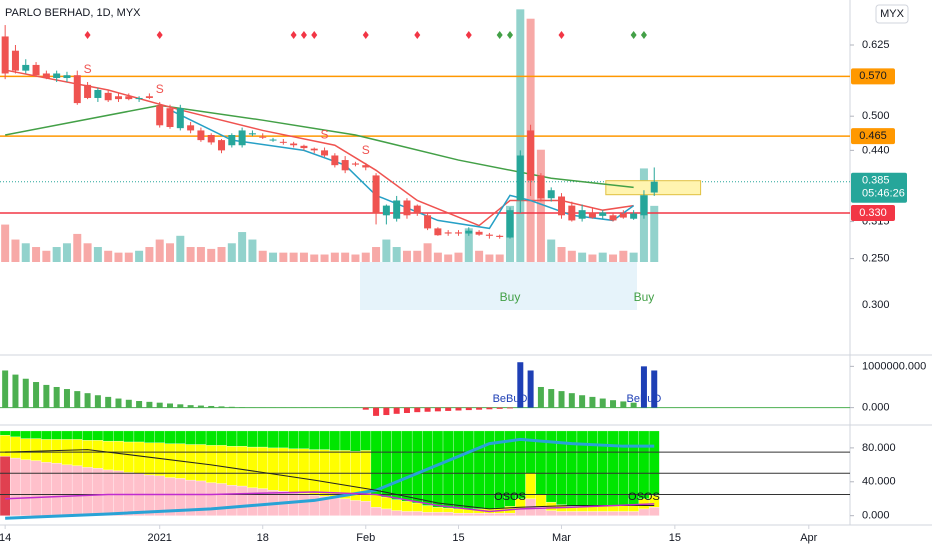  Describe the element at coordinates (883, 194) in the screenshot. I see `countdown: 05:46:26` at that location.